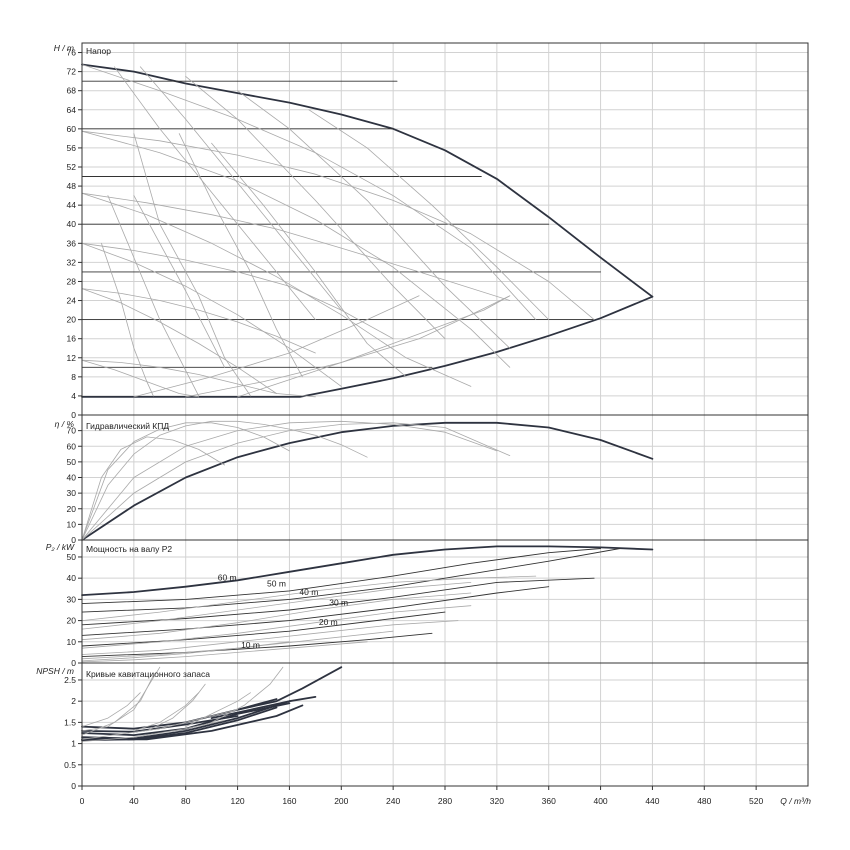 The height and width of the screenshot is (850, 850). What do you see at coordinates (72, 186) in the screenshot?
I see `ytick-label-head: 48` at bounding box center [72, 186].